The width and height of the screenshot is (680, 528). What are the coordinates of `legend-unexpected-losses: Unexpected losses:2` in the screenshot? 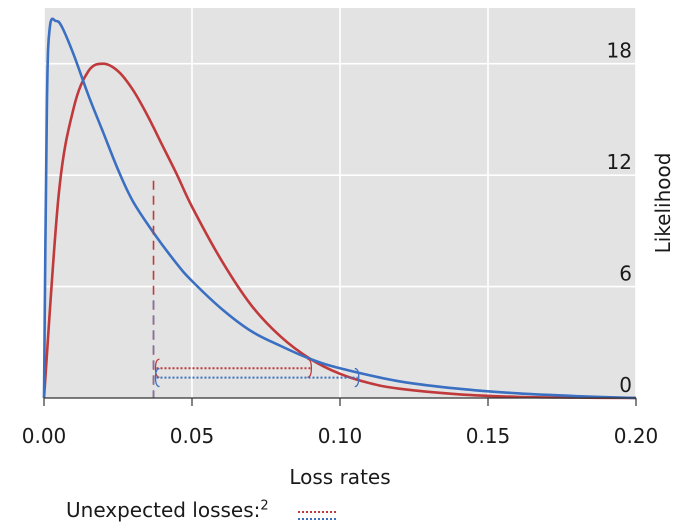 It's located at (167, 510).